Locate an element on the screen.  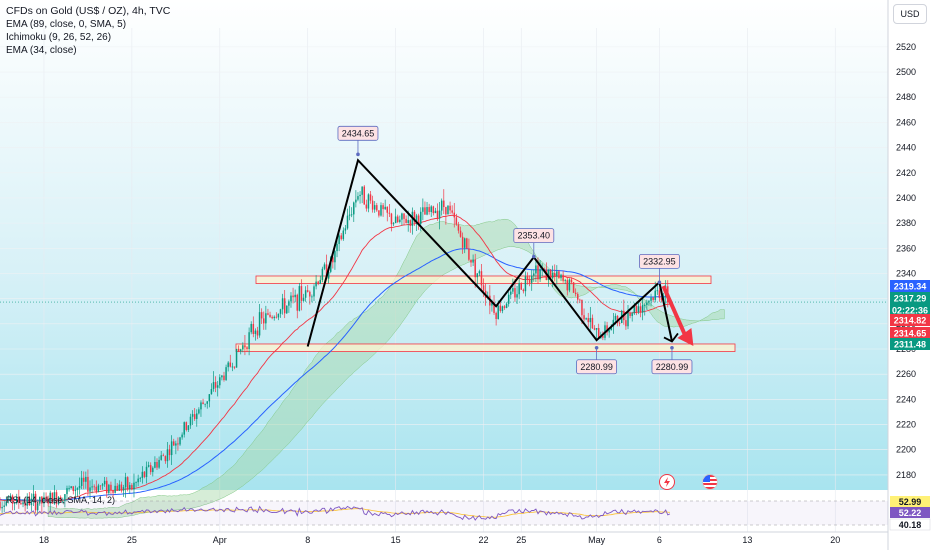
symbol-title: CFDs on Gold (US$ / OZ), 4h, TVC is located at coordinates (88, 11).